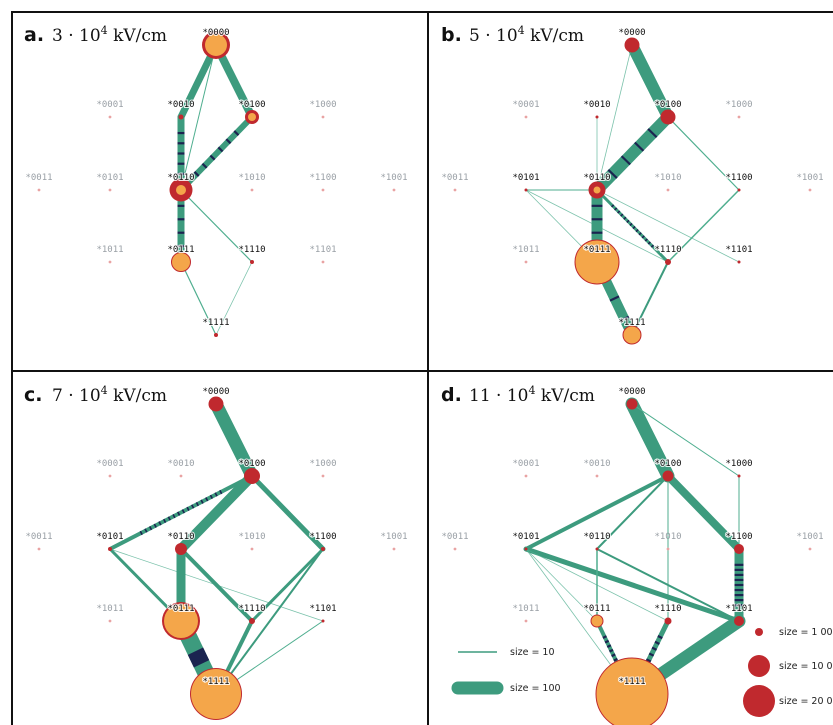 The image size is (833, 725). Describe the element at coordinates (631, 33) in the screenshot. I see `panel-b-node-label-0000: *0000` at that location.